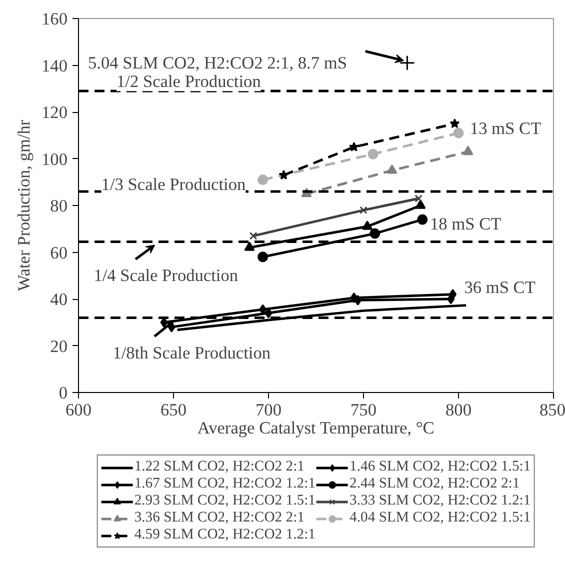  What do you see at coordinates (225, 501) in the screenshot?
I see `legend-label: 2.93 SLM CO2, H2:CO2 1.5:1` at bounding box center [225, 501].